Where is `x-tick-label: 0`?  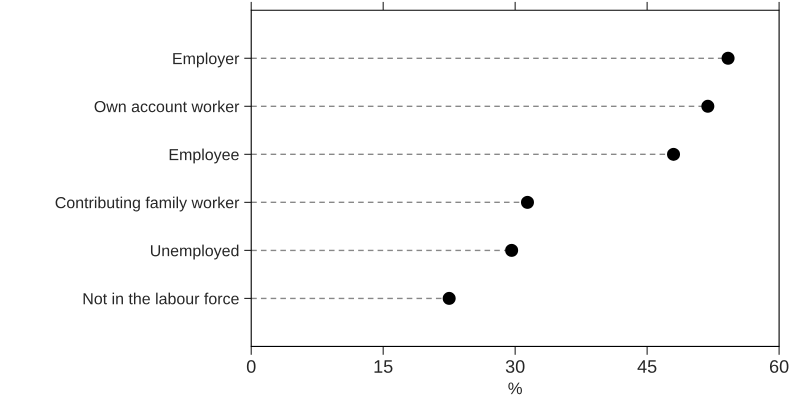
x-tick-label: 0 is located at coordinates (251, 366).